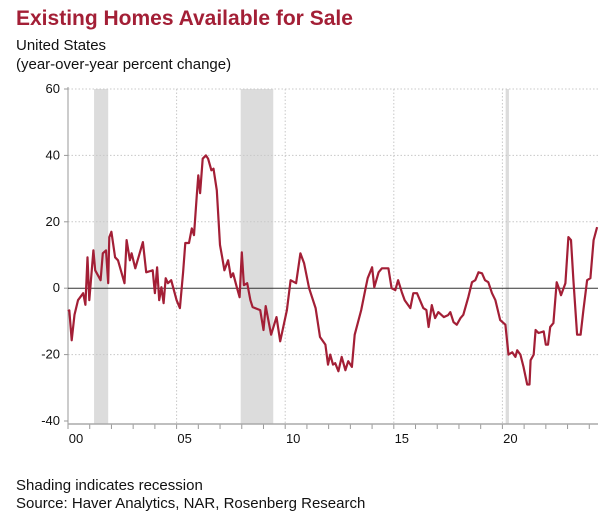 The width and height of the screenshot is (613, 526). I want to click on x-tick-label: 10, so click(293, 438).